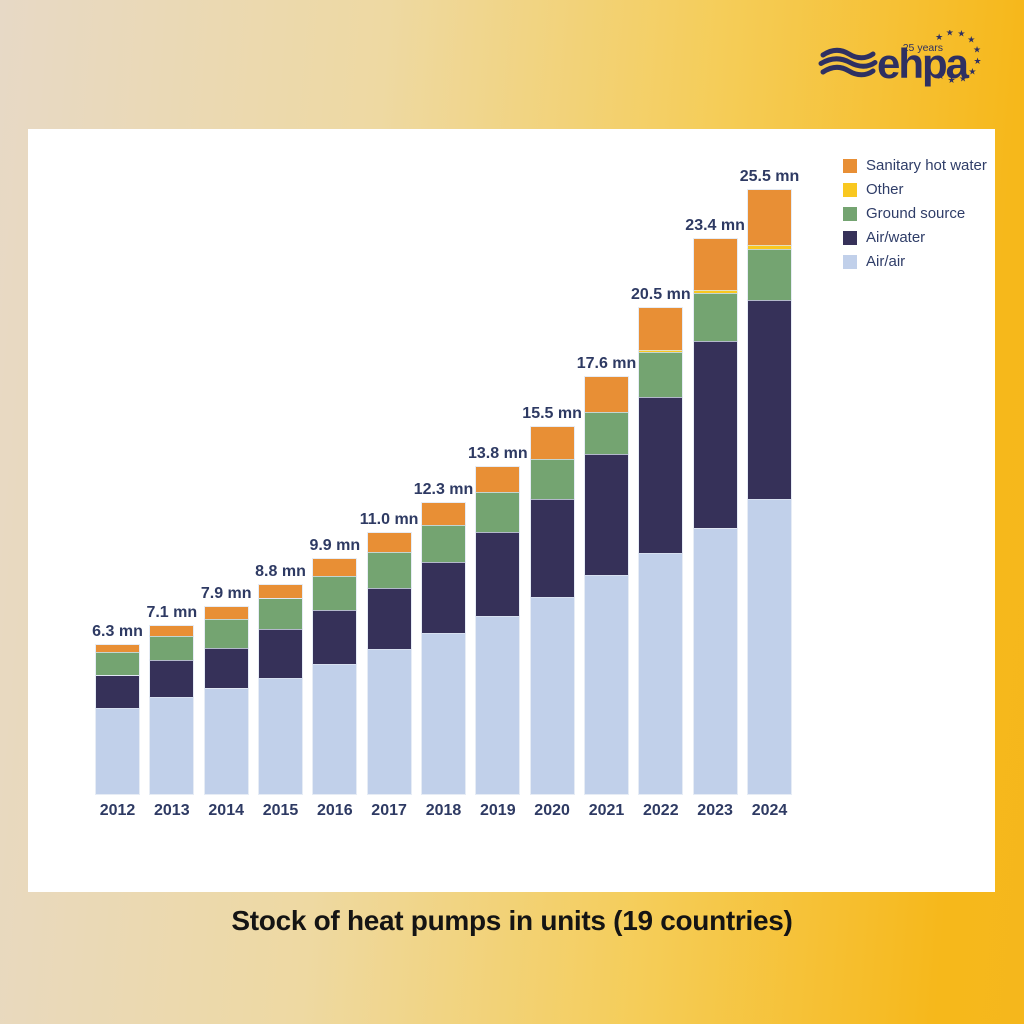 The height and width of the screenshot is (1024, 1024). Describe the element at coordinates (769, 217) in the screenshot. I see `segment-2024-sanitary-hot-water` at that location.